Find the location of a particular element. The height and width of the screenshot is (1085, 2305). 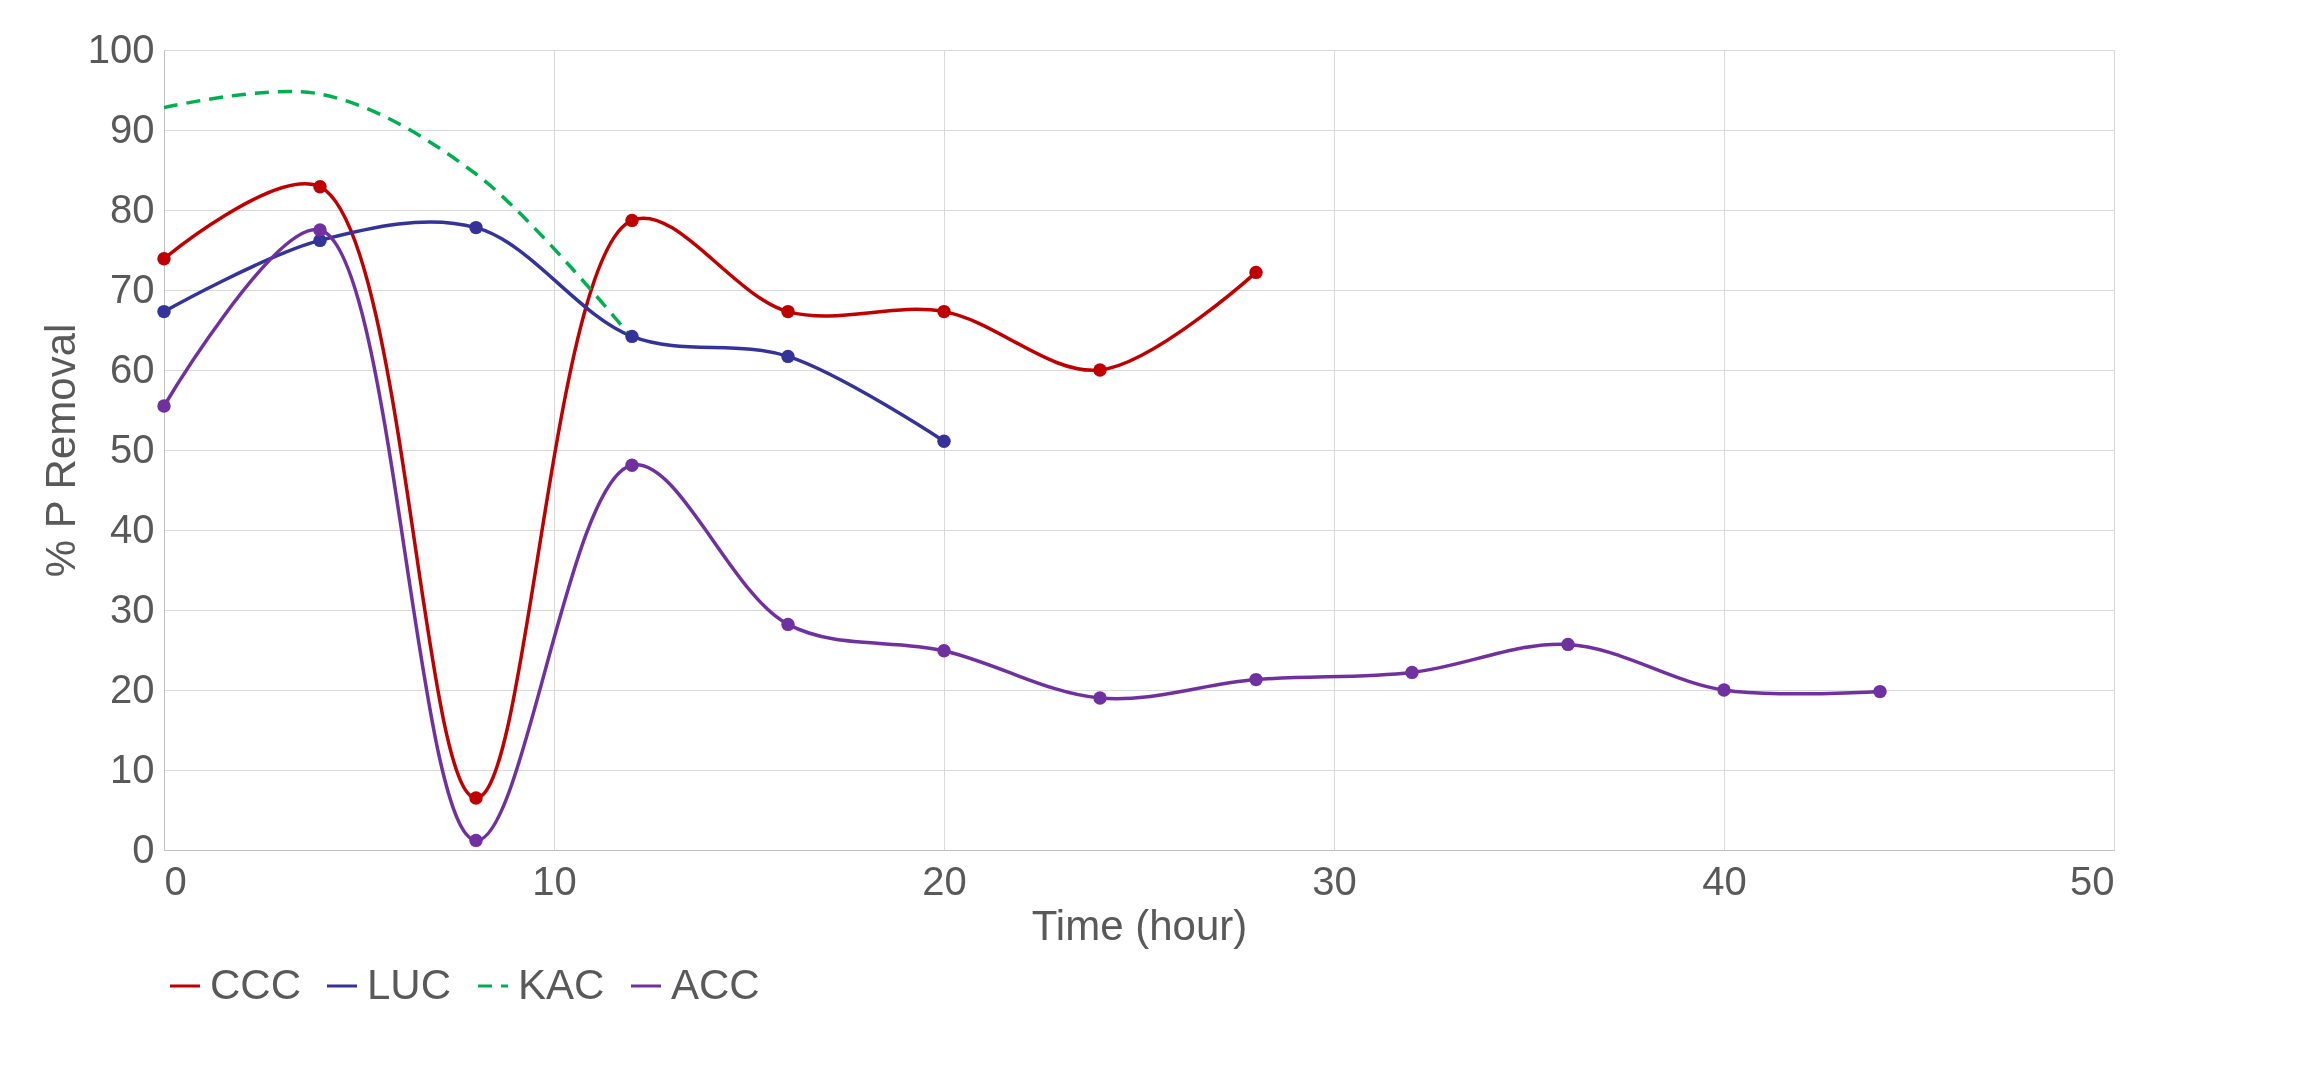

y-tick-label: 30 is located at coordinates (132, 608).